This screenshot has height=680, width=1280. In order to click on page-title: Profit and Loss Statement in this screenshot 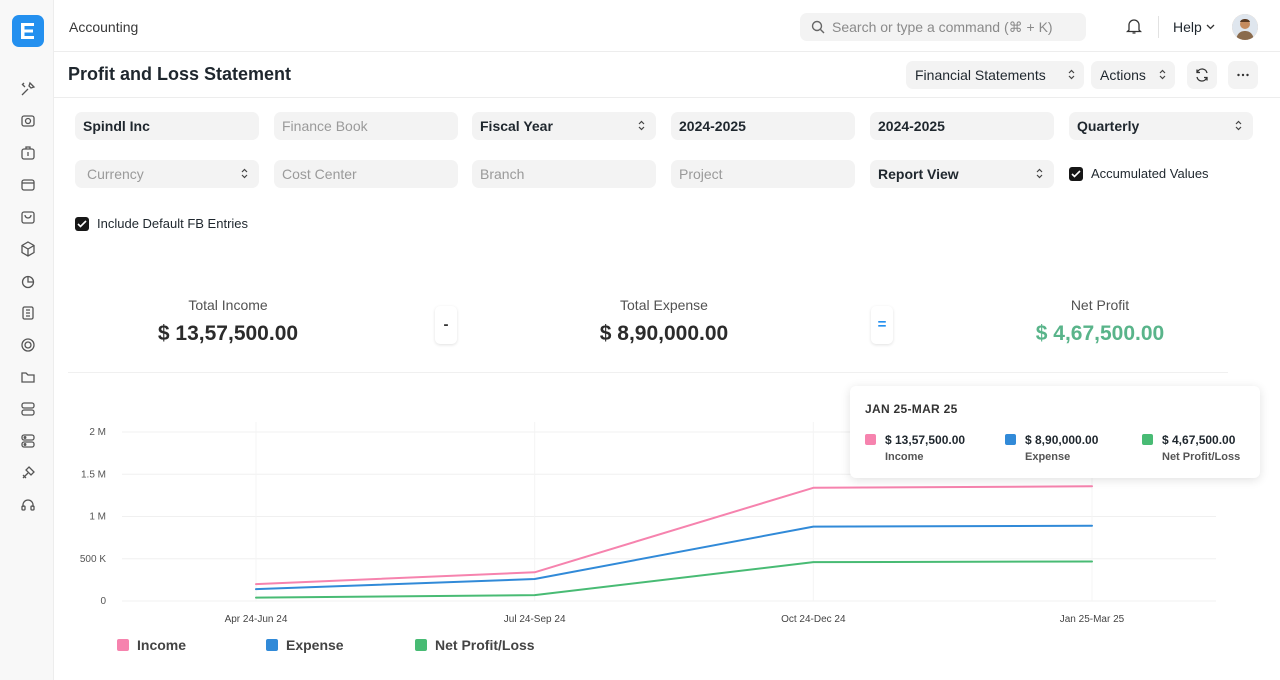, I will do `click(180, 74)`.